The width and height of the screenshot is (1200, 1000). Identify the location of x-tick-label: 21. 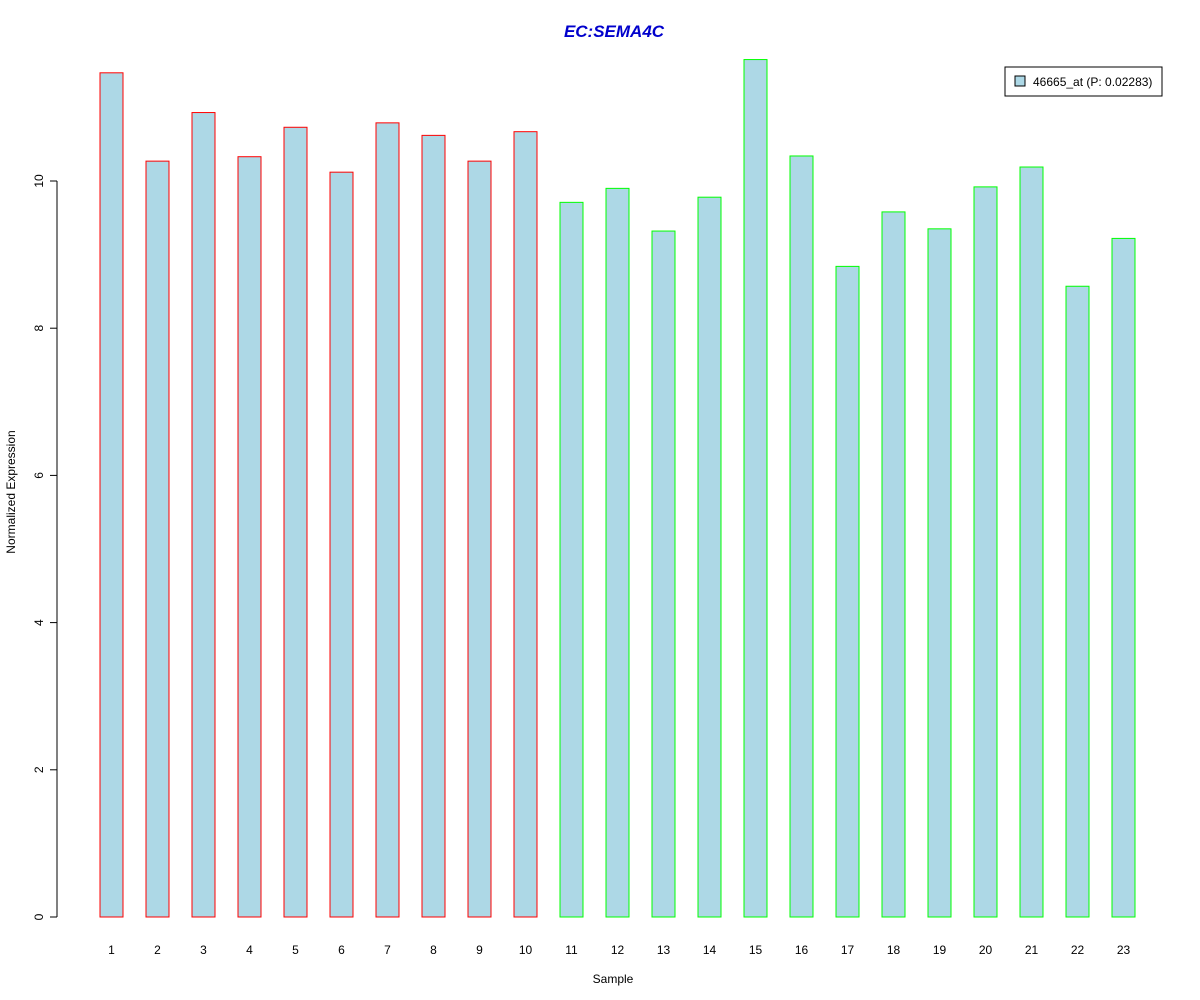
(1032, 950).